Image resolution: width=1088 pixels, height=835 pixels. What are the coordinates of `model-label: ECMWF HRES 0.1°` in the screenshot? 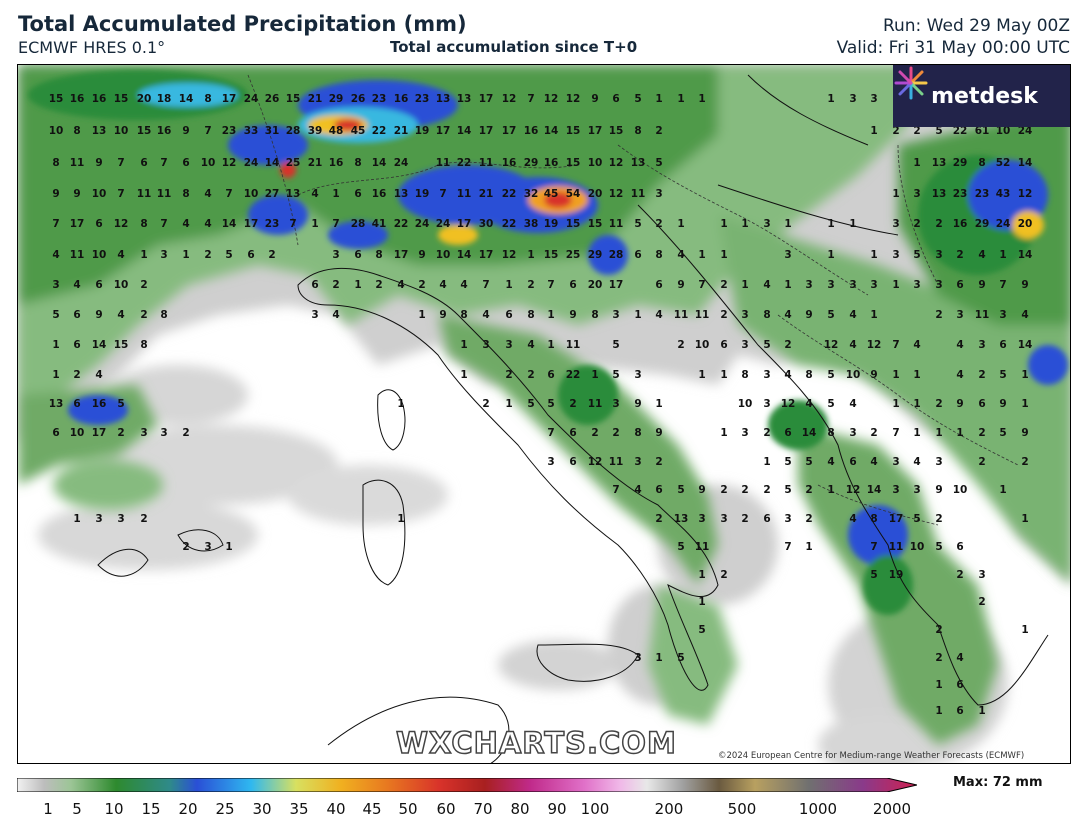 It's located at (92, 47).